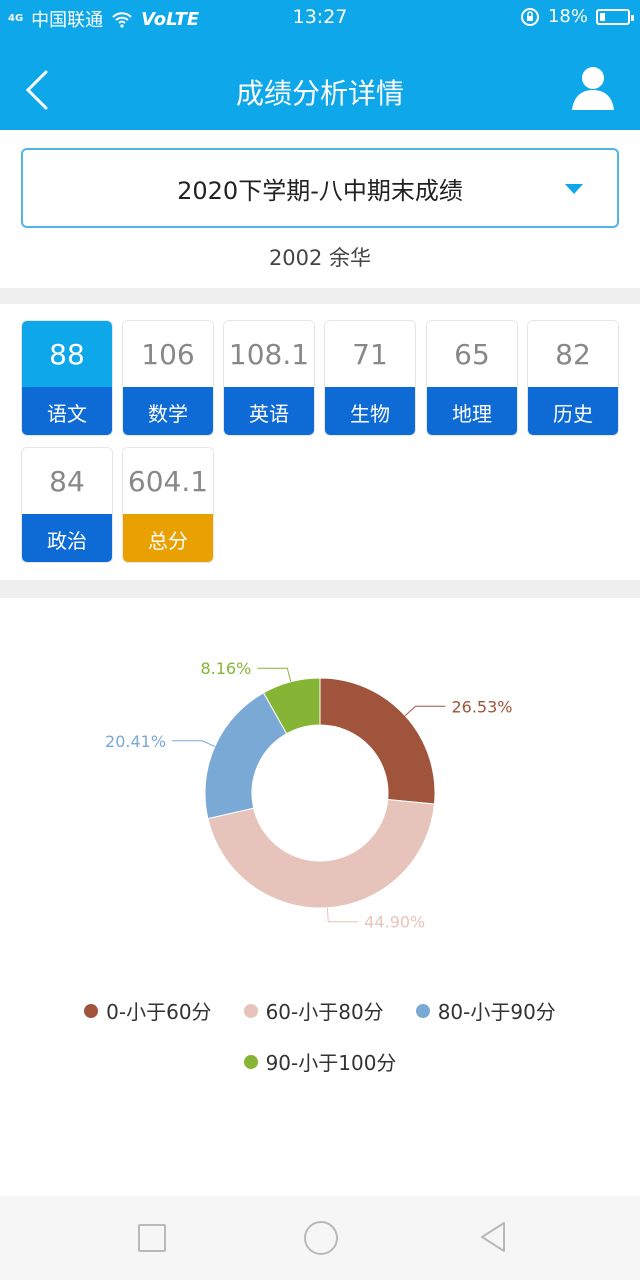 This screenshot has width=640, height=1280. I want to click on subject-label: 总分, so click(168, 538).